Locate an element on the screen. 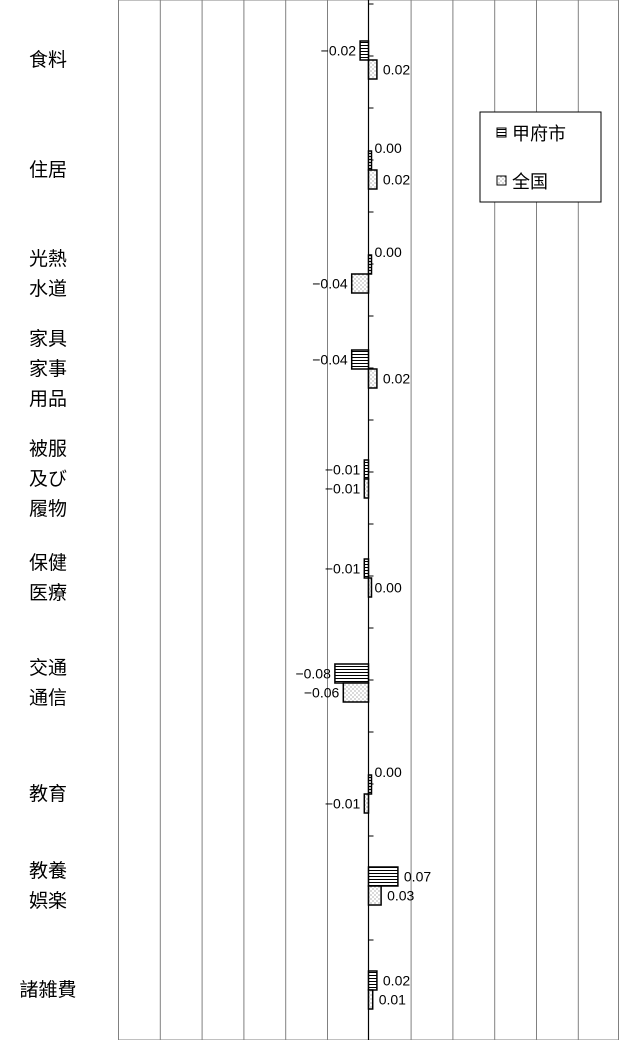 The height and width of the screenshot is (1040, 619). legend-frame is located at coordinates (540, 157).